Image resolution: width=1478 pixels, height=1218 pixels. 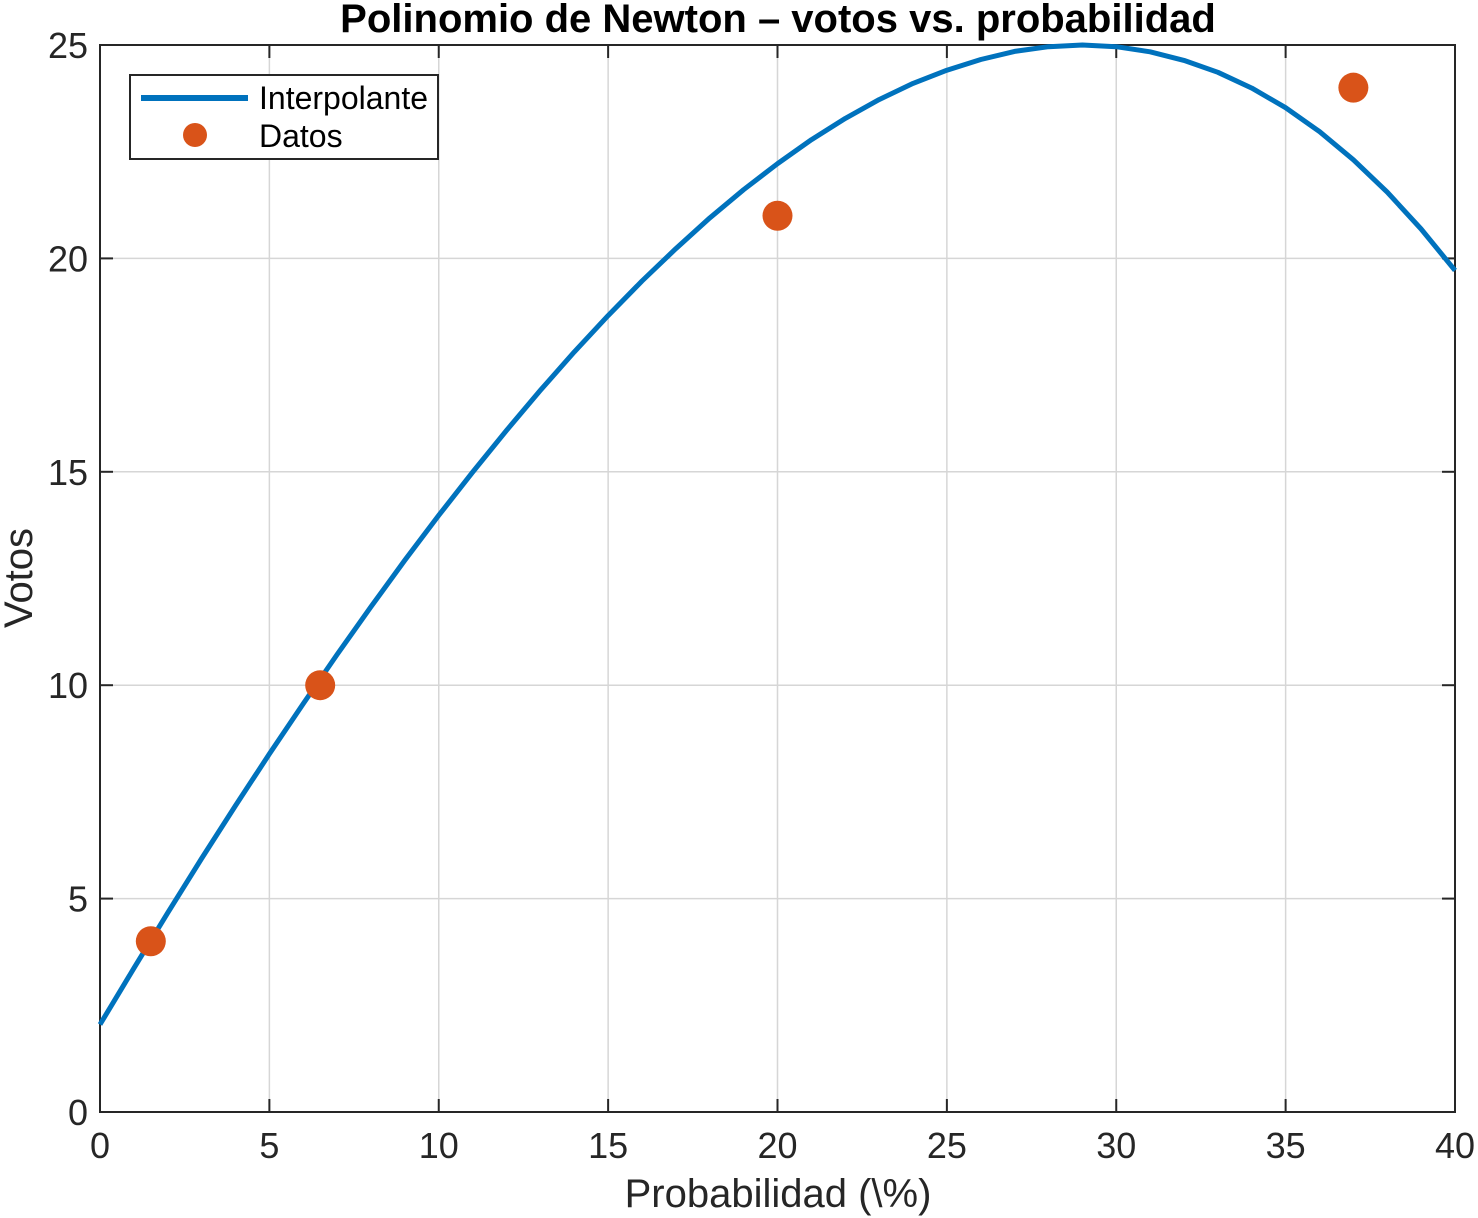 What do you see at coordinates (68, 472) in the screenshot?
I see `y-tick-label: 15` at bounding box center [68, 472].